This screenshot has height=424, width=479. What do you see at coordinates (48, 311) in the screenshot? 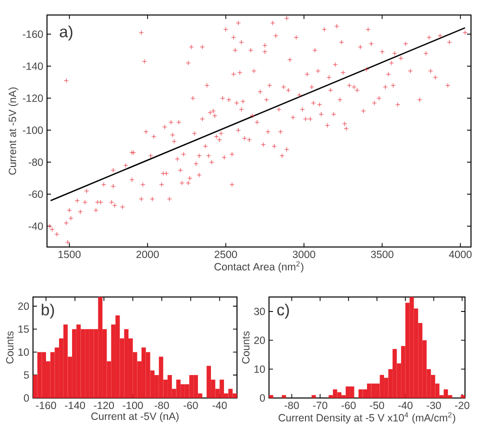
I see `annotation: b)` at bounding box center [48, 311].